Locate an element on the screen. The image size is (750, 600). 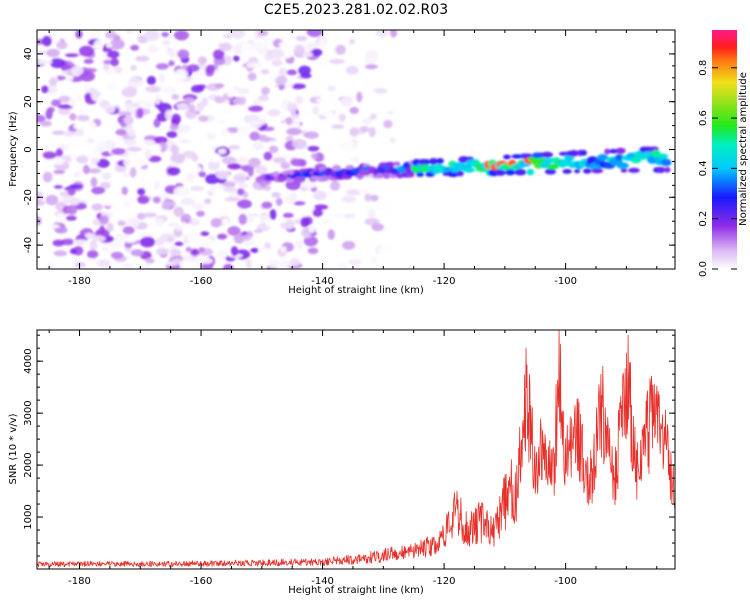
y-tick-label: 2000 is located at coordinates (28, 464).